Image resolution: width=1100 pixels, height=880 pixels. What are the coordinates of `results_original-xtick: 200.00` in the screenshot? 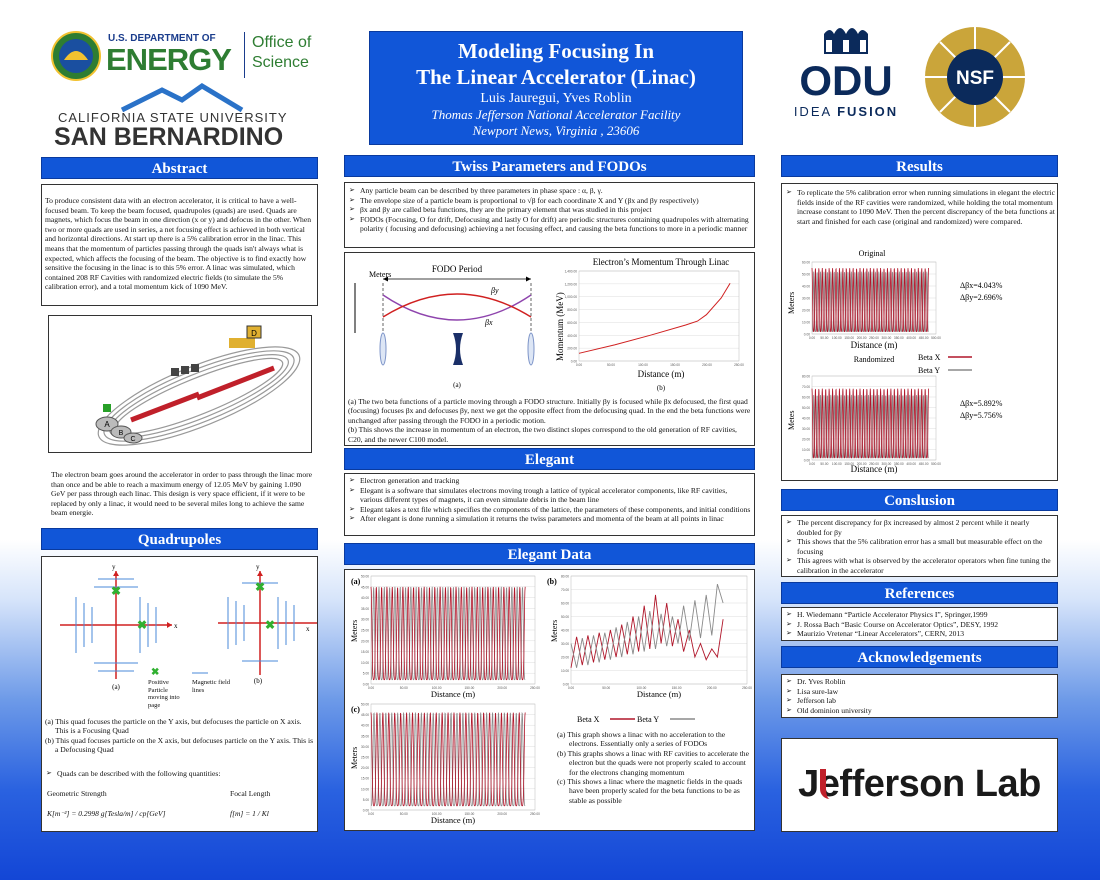 It's located at (862, 338).